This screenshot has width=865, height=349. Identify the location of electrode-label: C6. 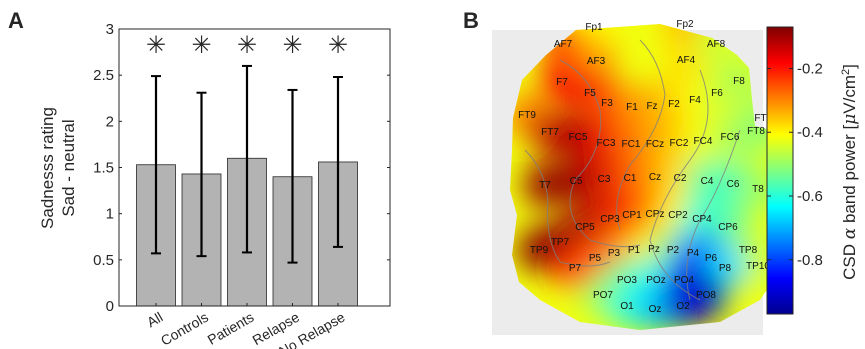
(733, 184).